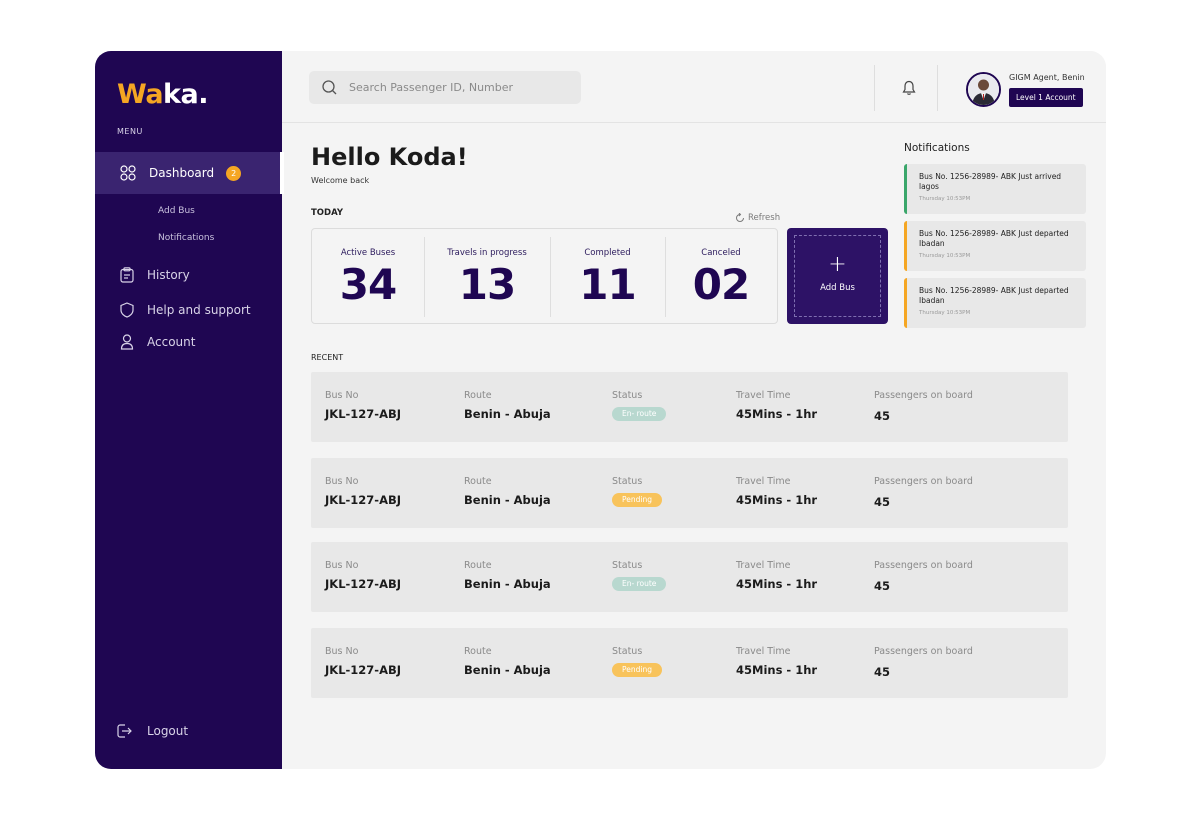 The width and height of the screenshot is (1200, 819). I want to click on sidebar-item-help: Help and support, so click(185, 310).